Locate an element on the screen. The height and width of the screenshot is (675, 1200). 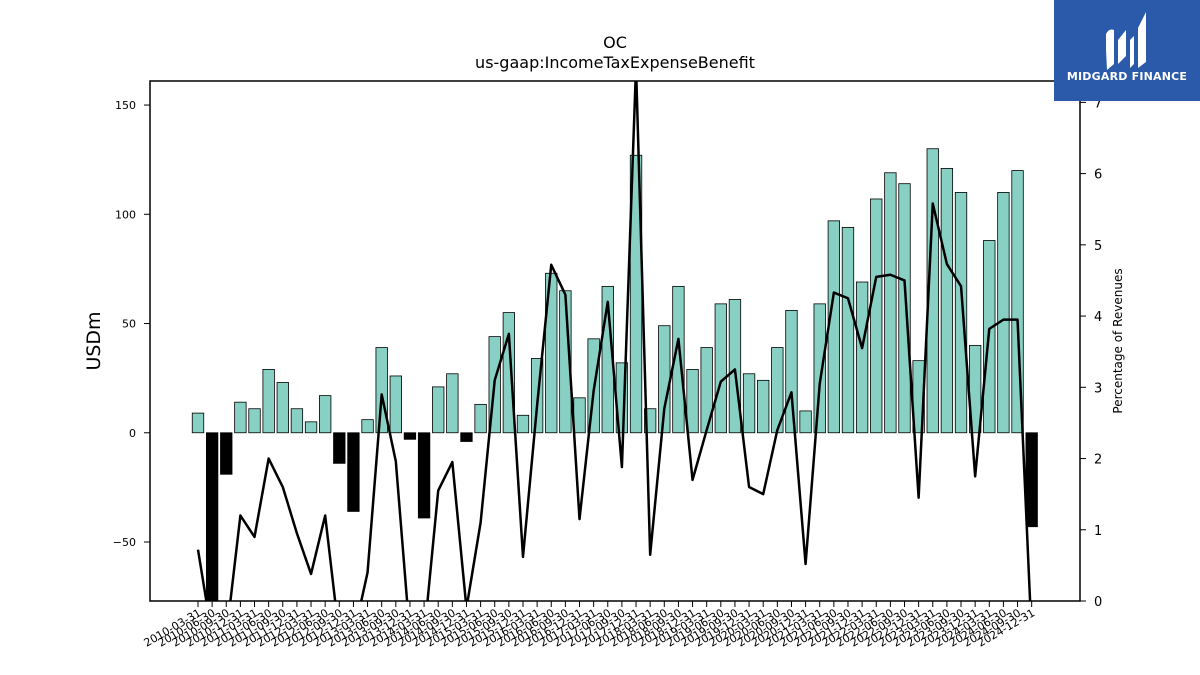
y-tick-label: 150 is located at coordinates (125, 105).